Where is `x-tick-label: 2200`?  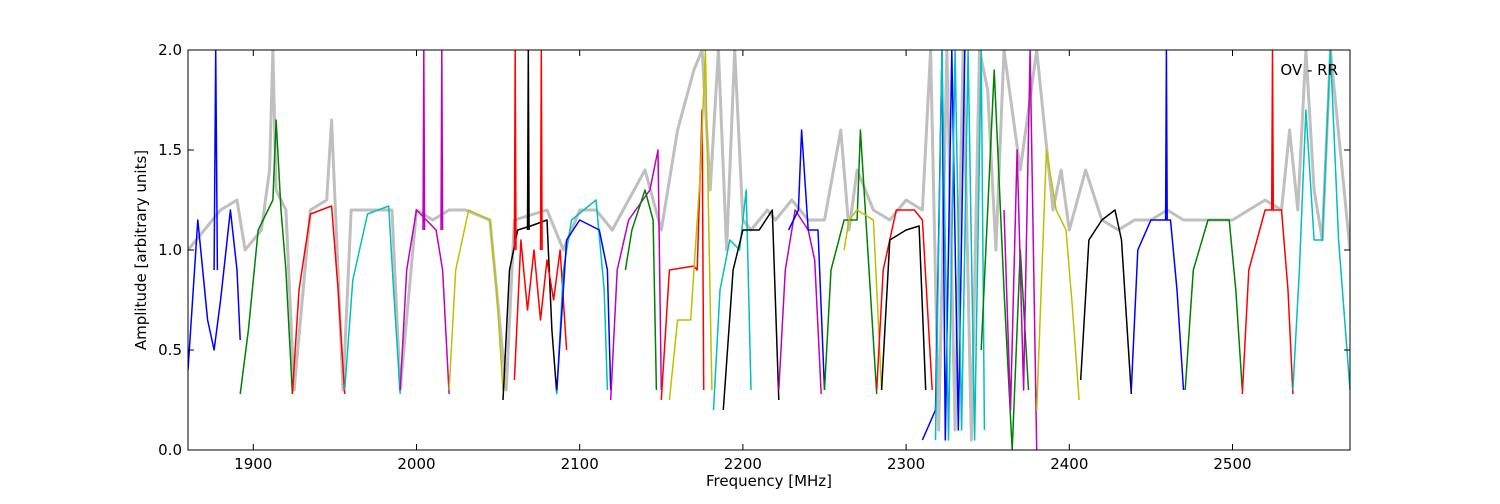
x-tick-label: 2200 is located at coordinates (743, 464).